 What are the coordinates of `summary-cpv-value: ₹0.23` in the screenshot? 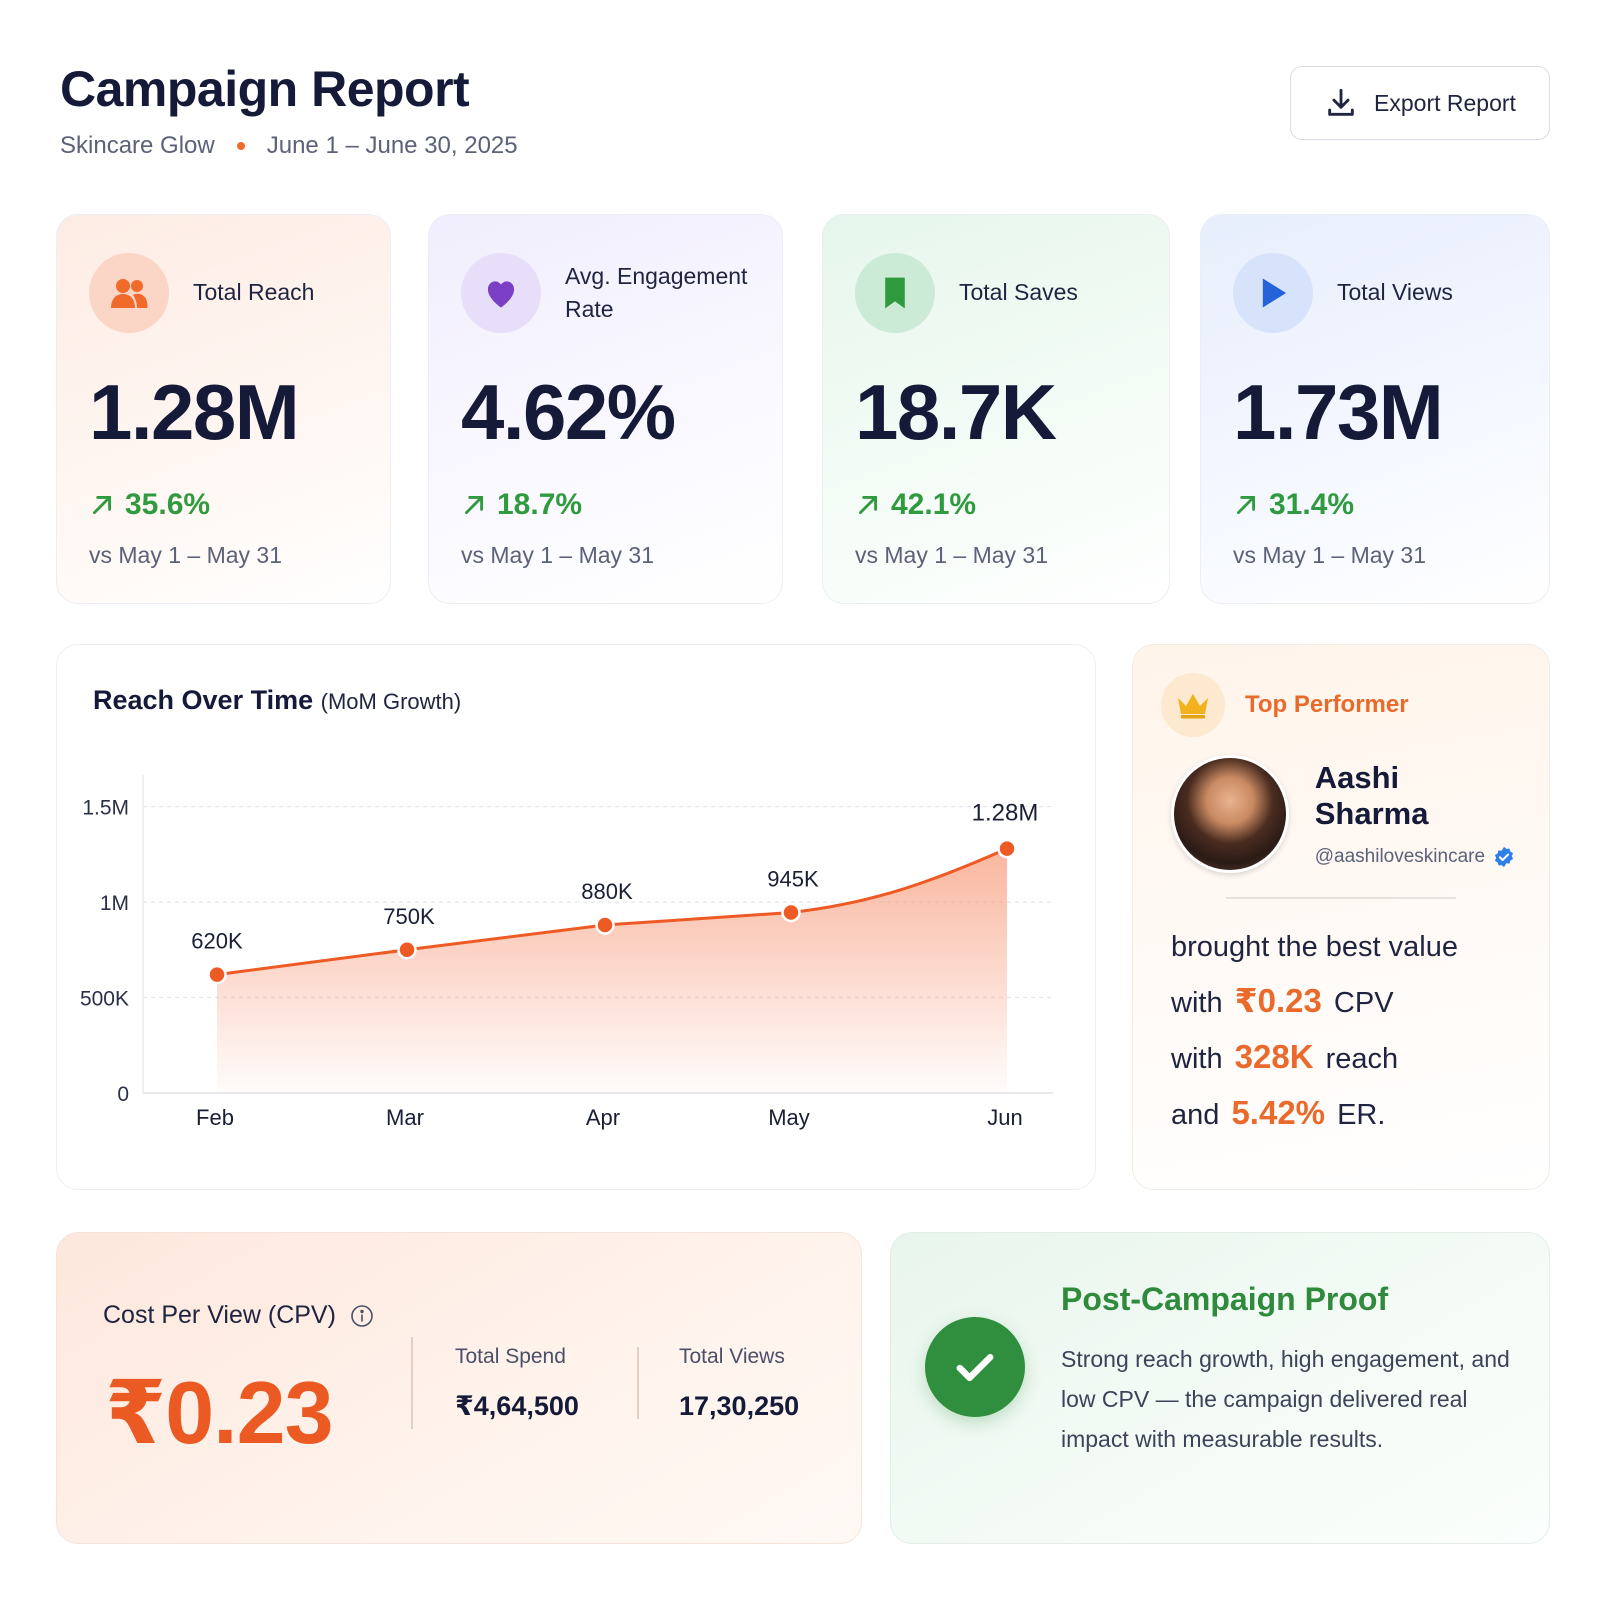 It's located at (1278, 1000).